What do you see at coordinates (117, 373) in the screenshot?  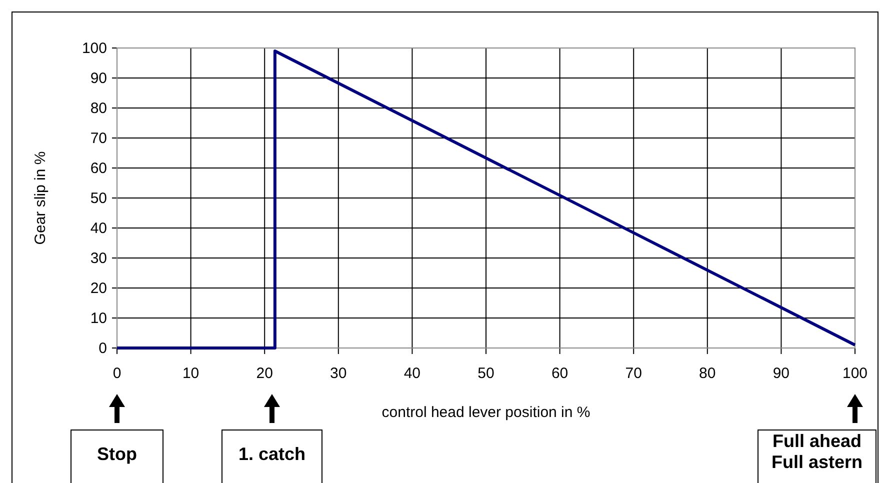 I see `x-tick-label: 0` at bounding box center [117, 373].